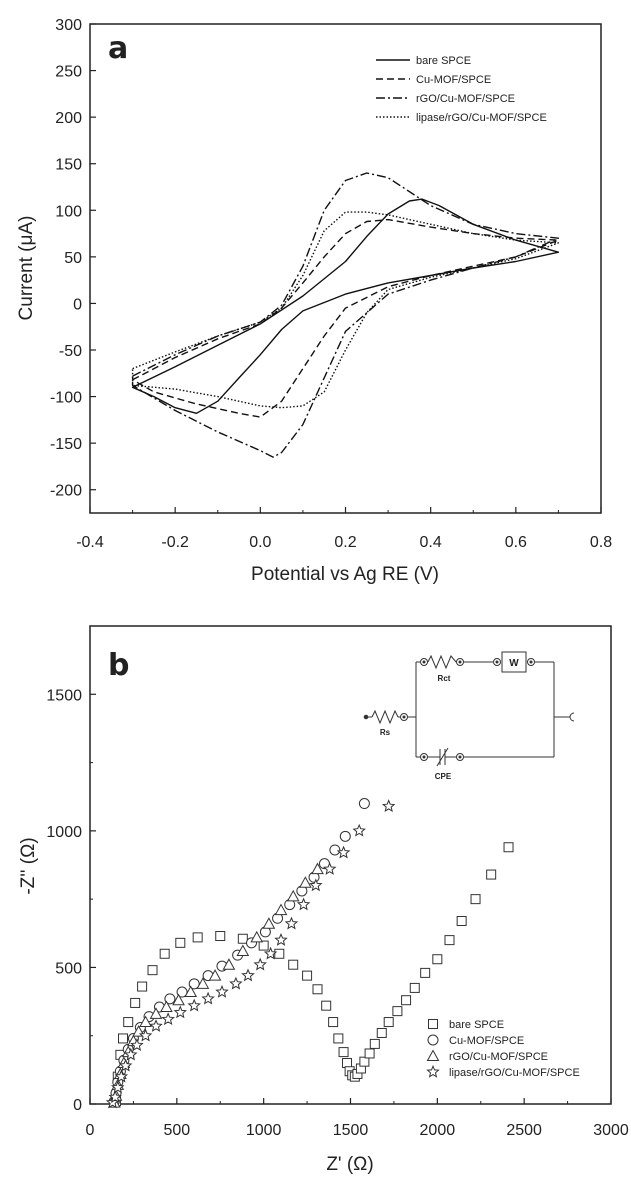 Image resolution: width=631 pixels, height=1179 pixels. I want to click on circuit-label-w: W, so click(514, 663).